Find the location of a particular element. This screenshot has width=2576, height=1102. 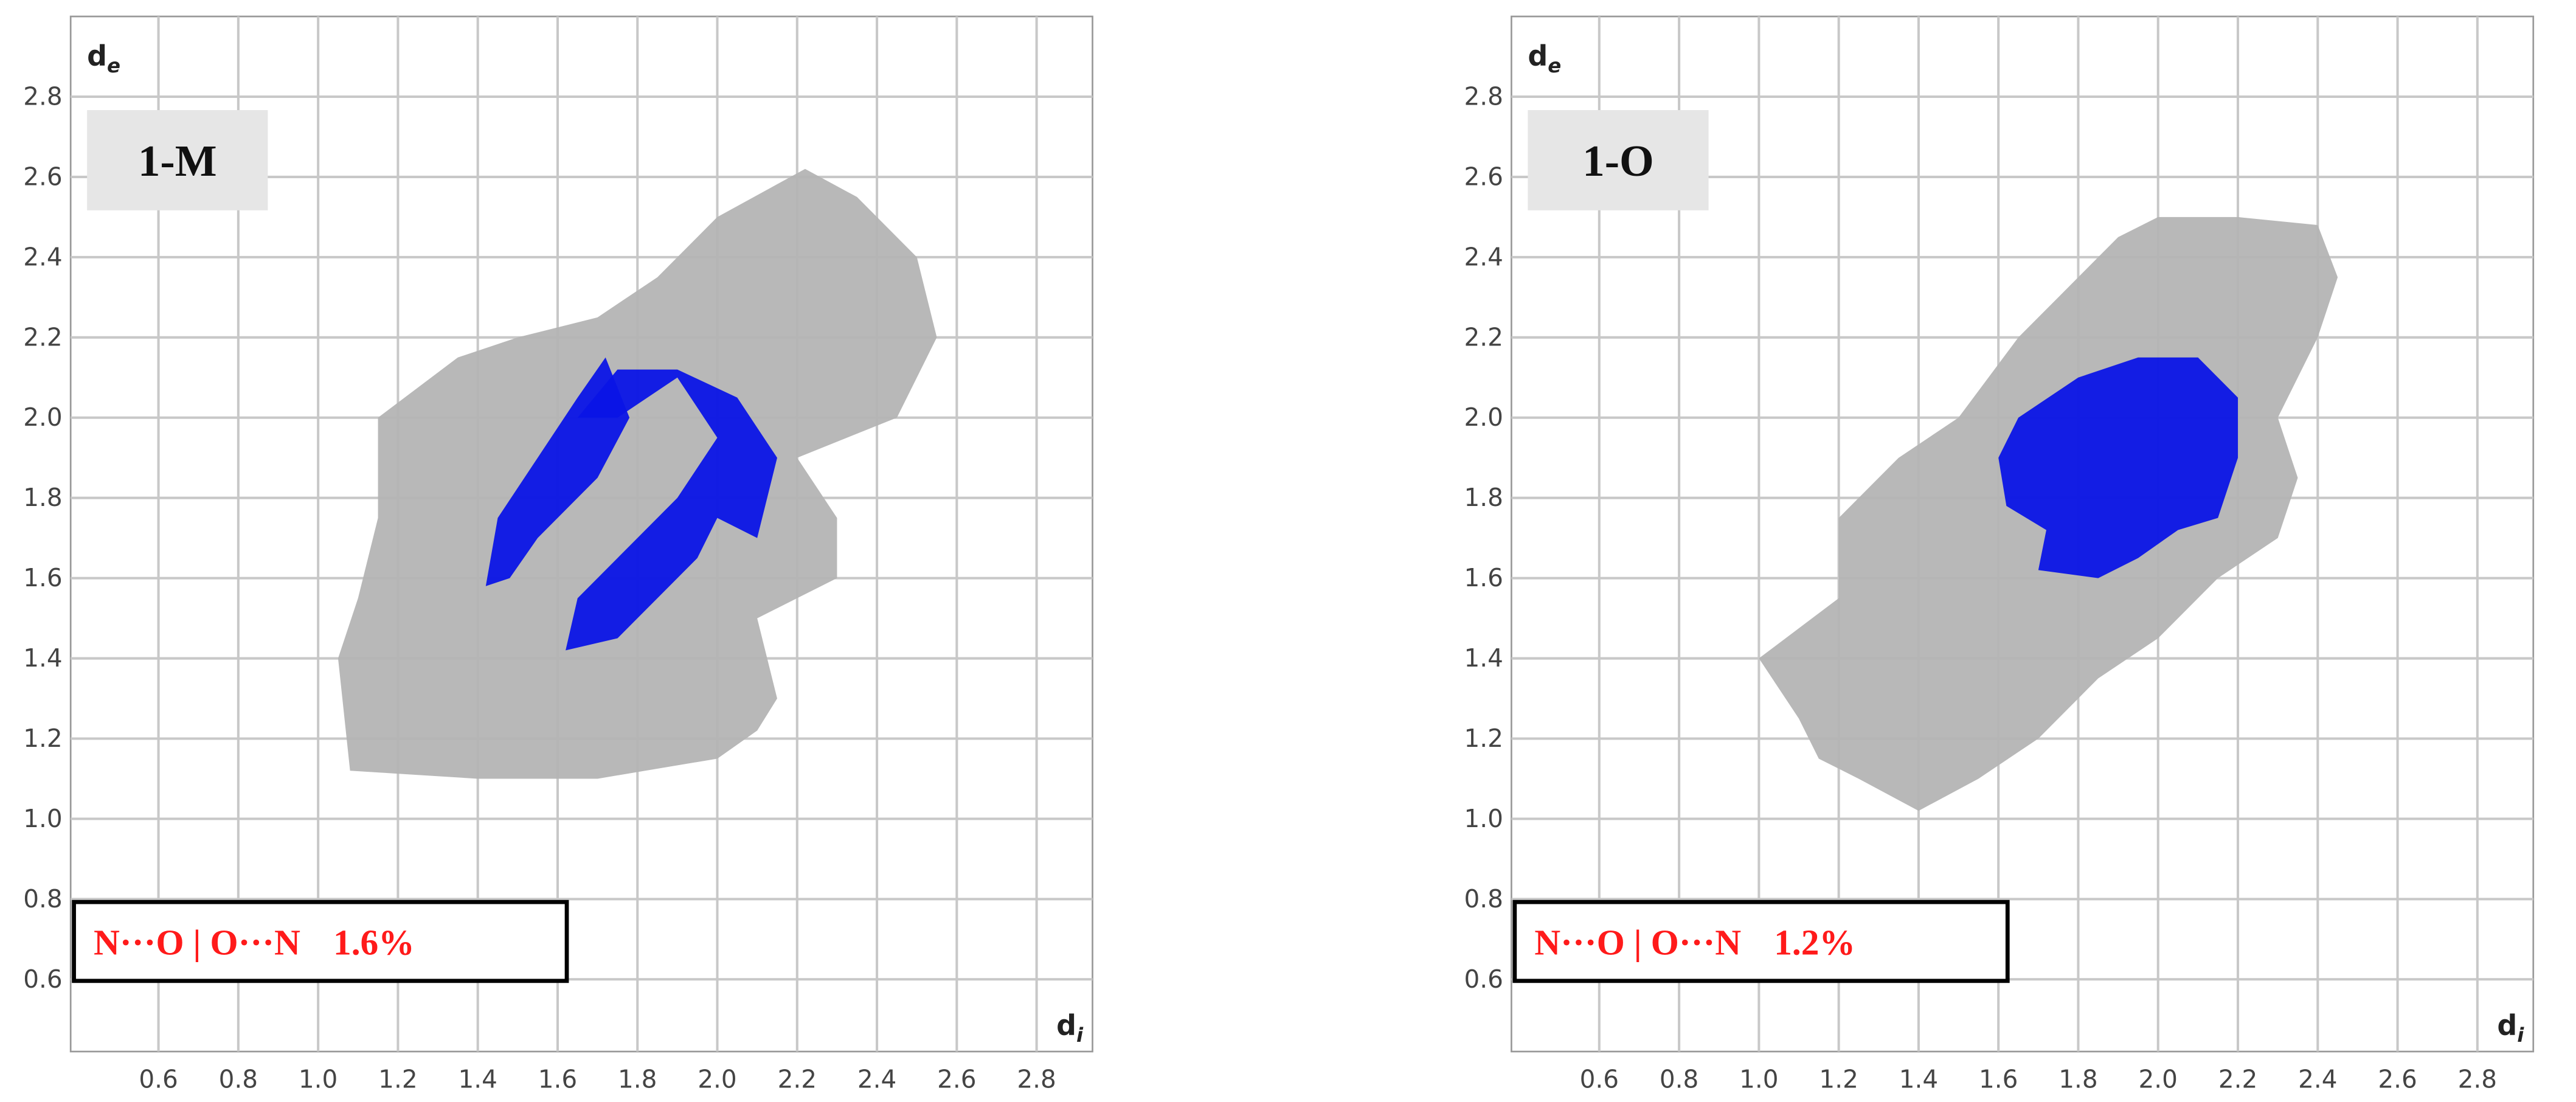

annotation: N···O | O···N 1.6% is located at coordinates (254, 943).